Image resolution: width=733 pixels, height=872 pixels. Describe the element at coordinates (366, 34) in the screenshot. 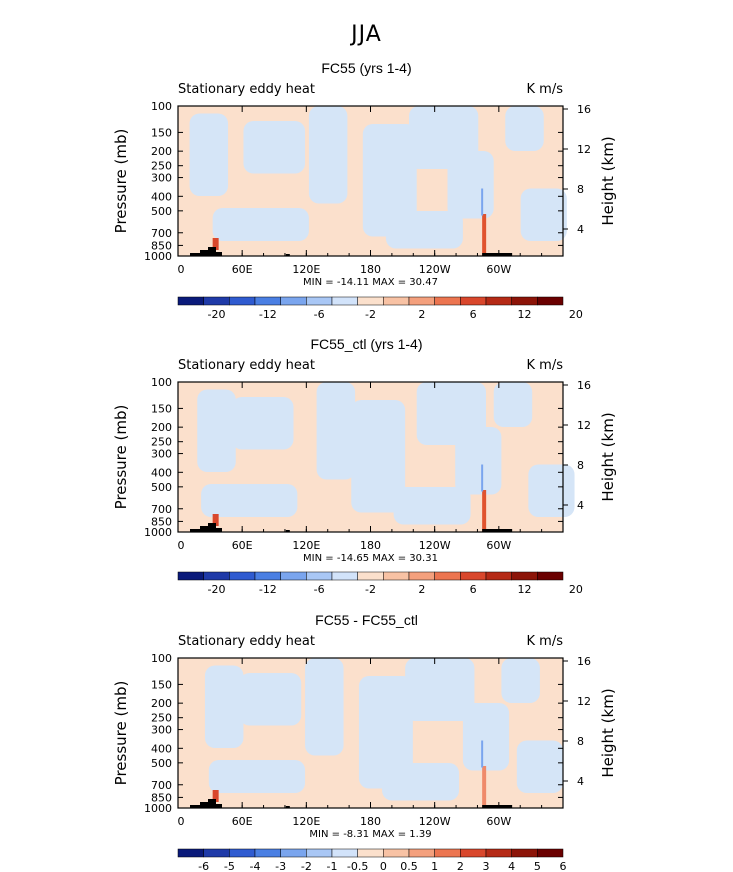

I see `main-title: JJA` at that location.